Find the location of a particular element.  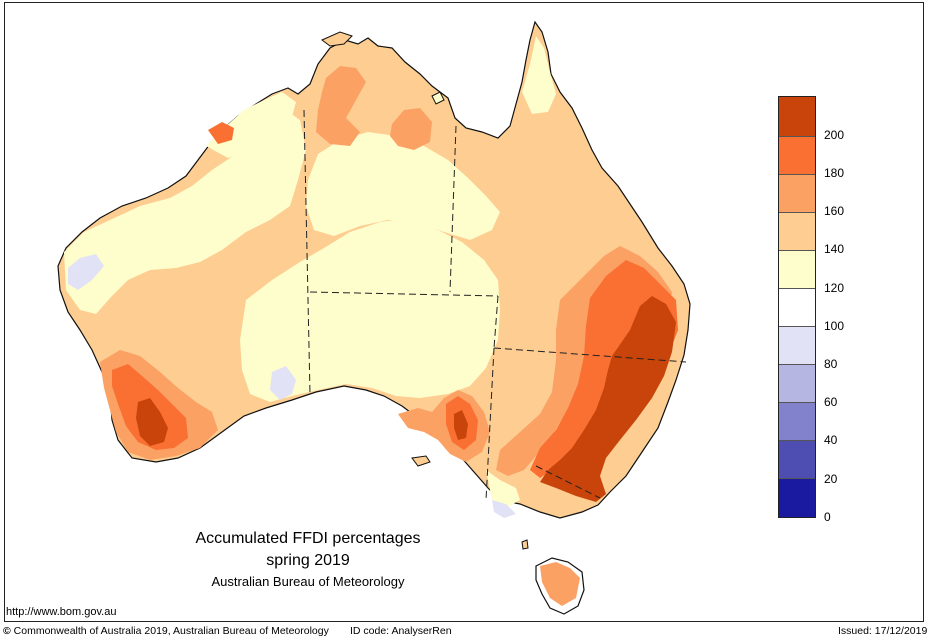

zone-200-plus-sw is located at coordinates (152, 422).